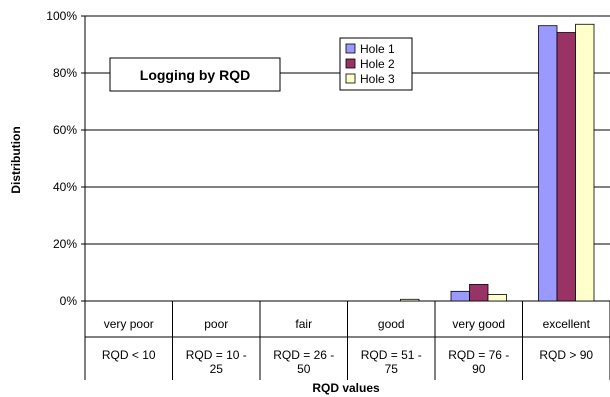 This screenshot has height=397, width=610. I want to click on category-name-label: fair, so click(303, 324).